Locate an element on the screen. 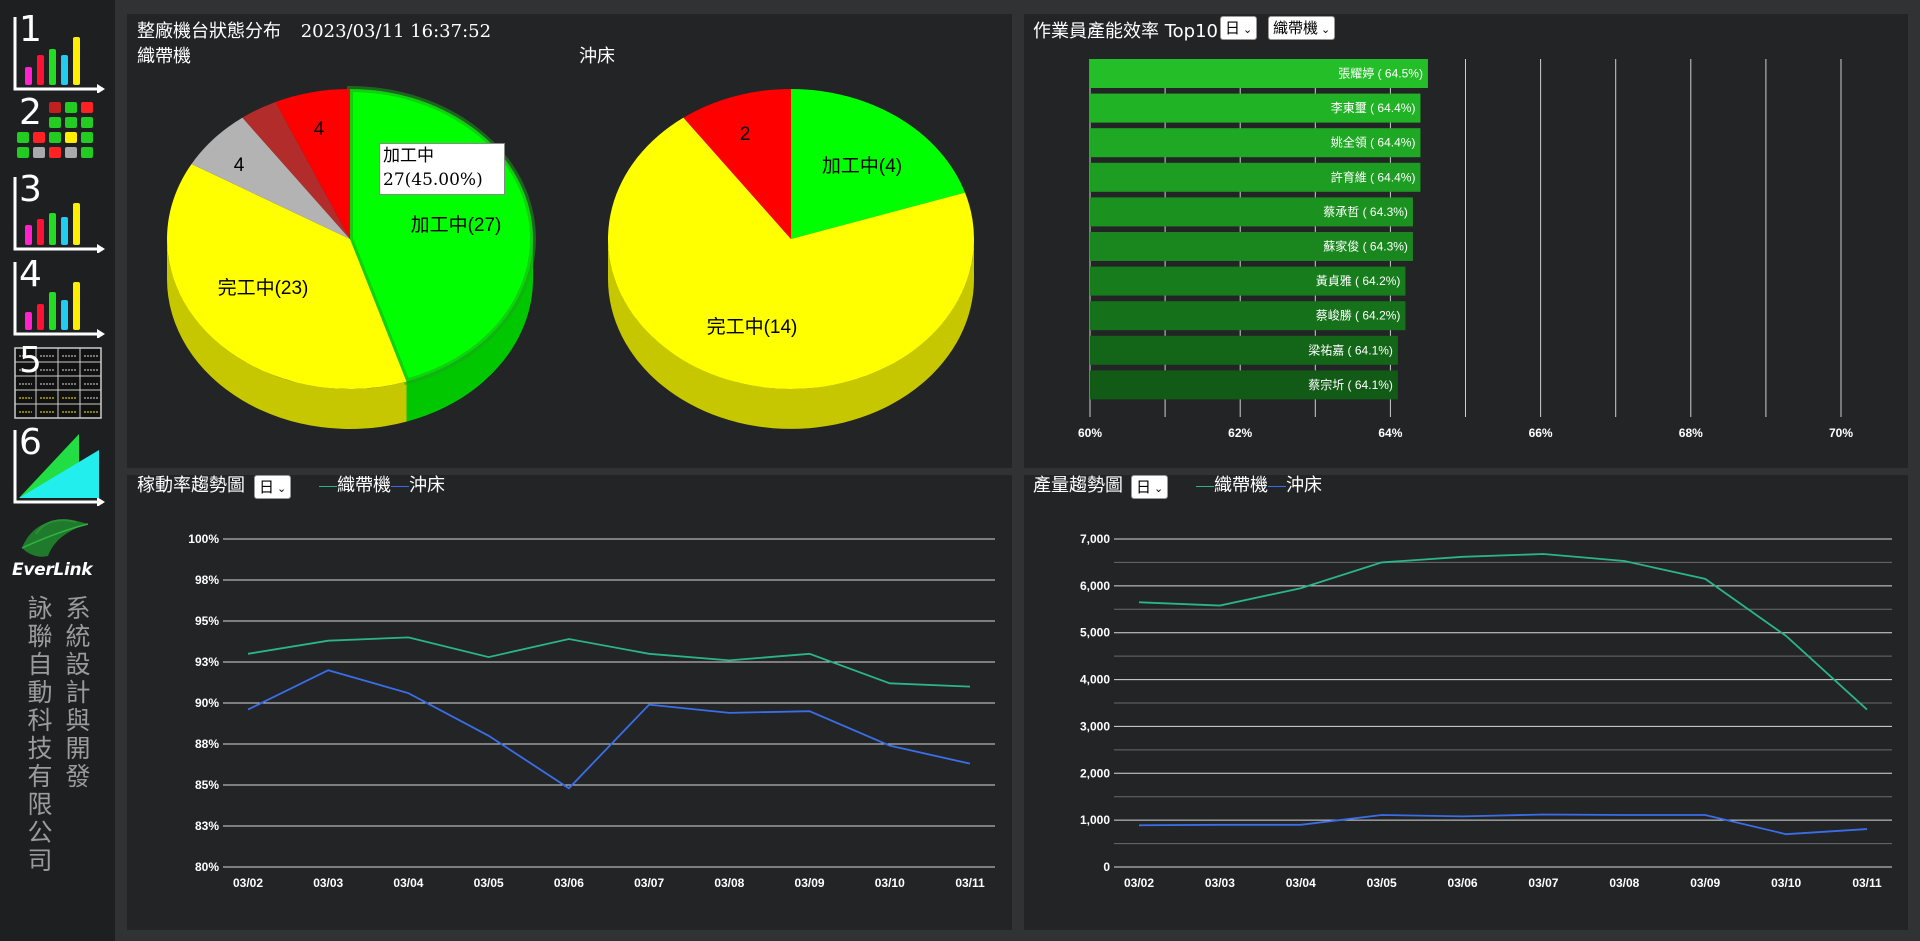 This screenshot has height=941, width=1920. utilization-period-select: 日 ⌄ is located at coordinates (273, 487).